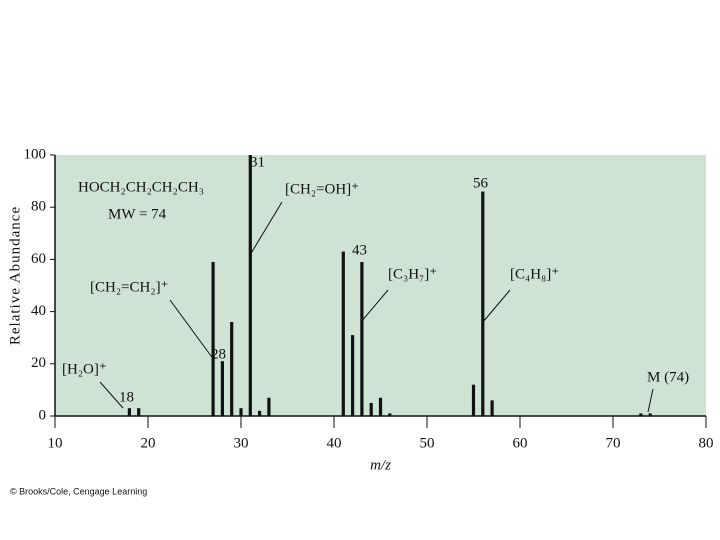  I want to click on peak-label: 28, so click(218, 354).